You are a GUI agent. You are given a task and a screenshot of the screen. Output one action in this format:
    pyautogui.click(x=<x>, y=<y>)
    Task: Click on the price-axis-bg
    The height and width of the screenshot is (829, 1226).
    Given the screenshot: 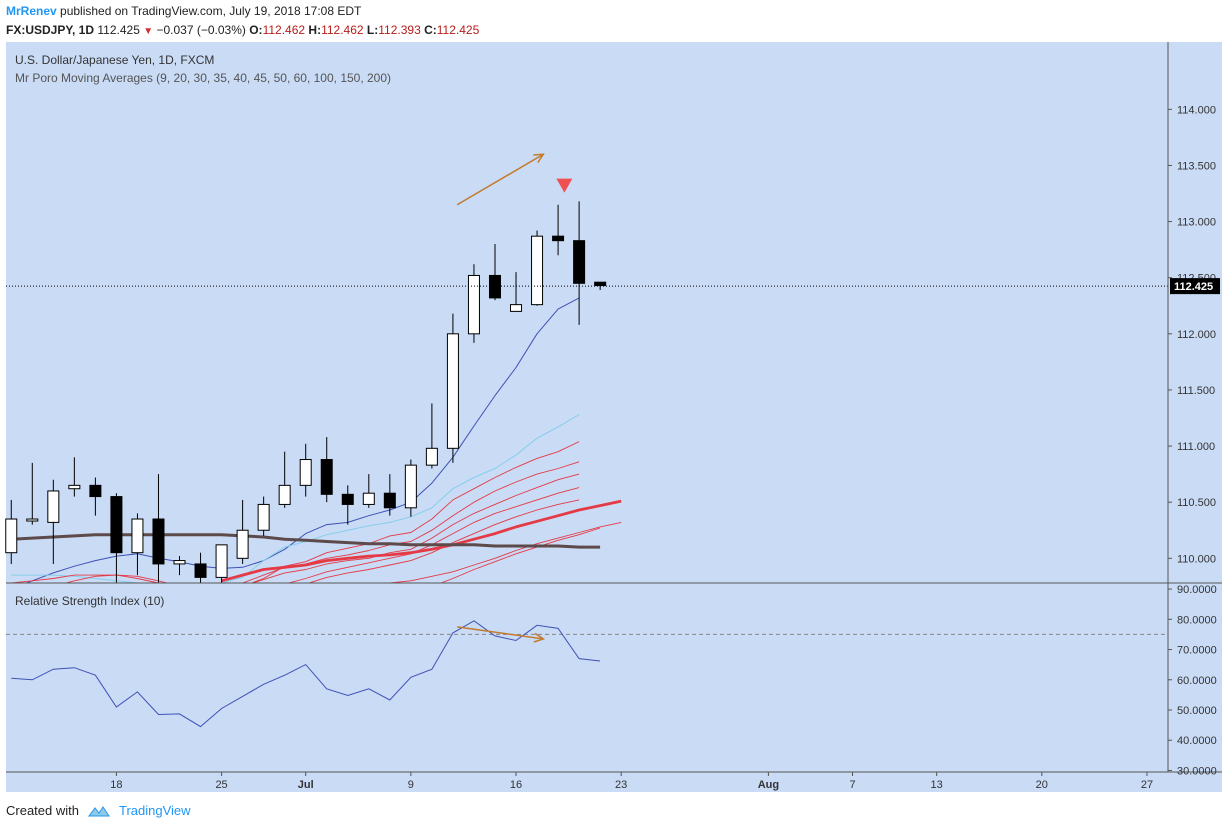 What is the action you would take?
    pyautogui.click(x=1195, y=407)
    